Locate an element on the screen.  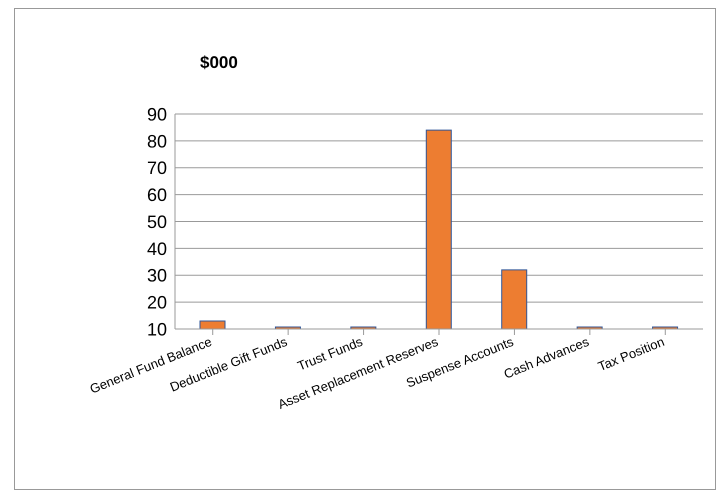
y-tick-label: 30 is located at coordinates (156, 276).